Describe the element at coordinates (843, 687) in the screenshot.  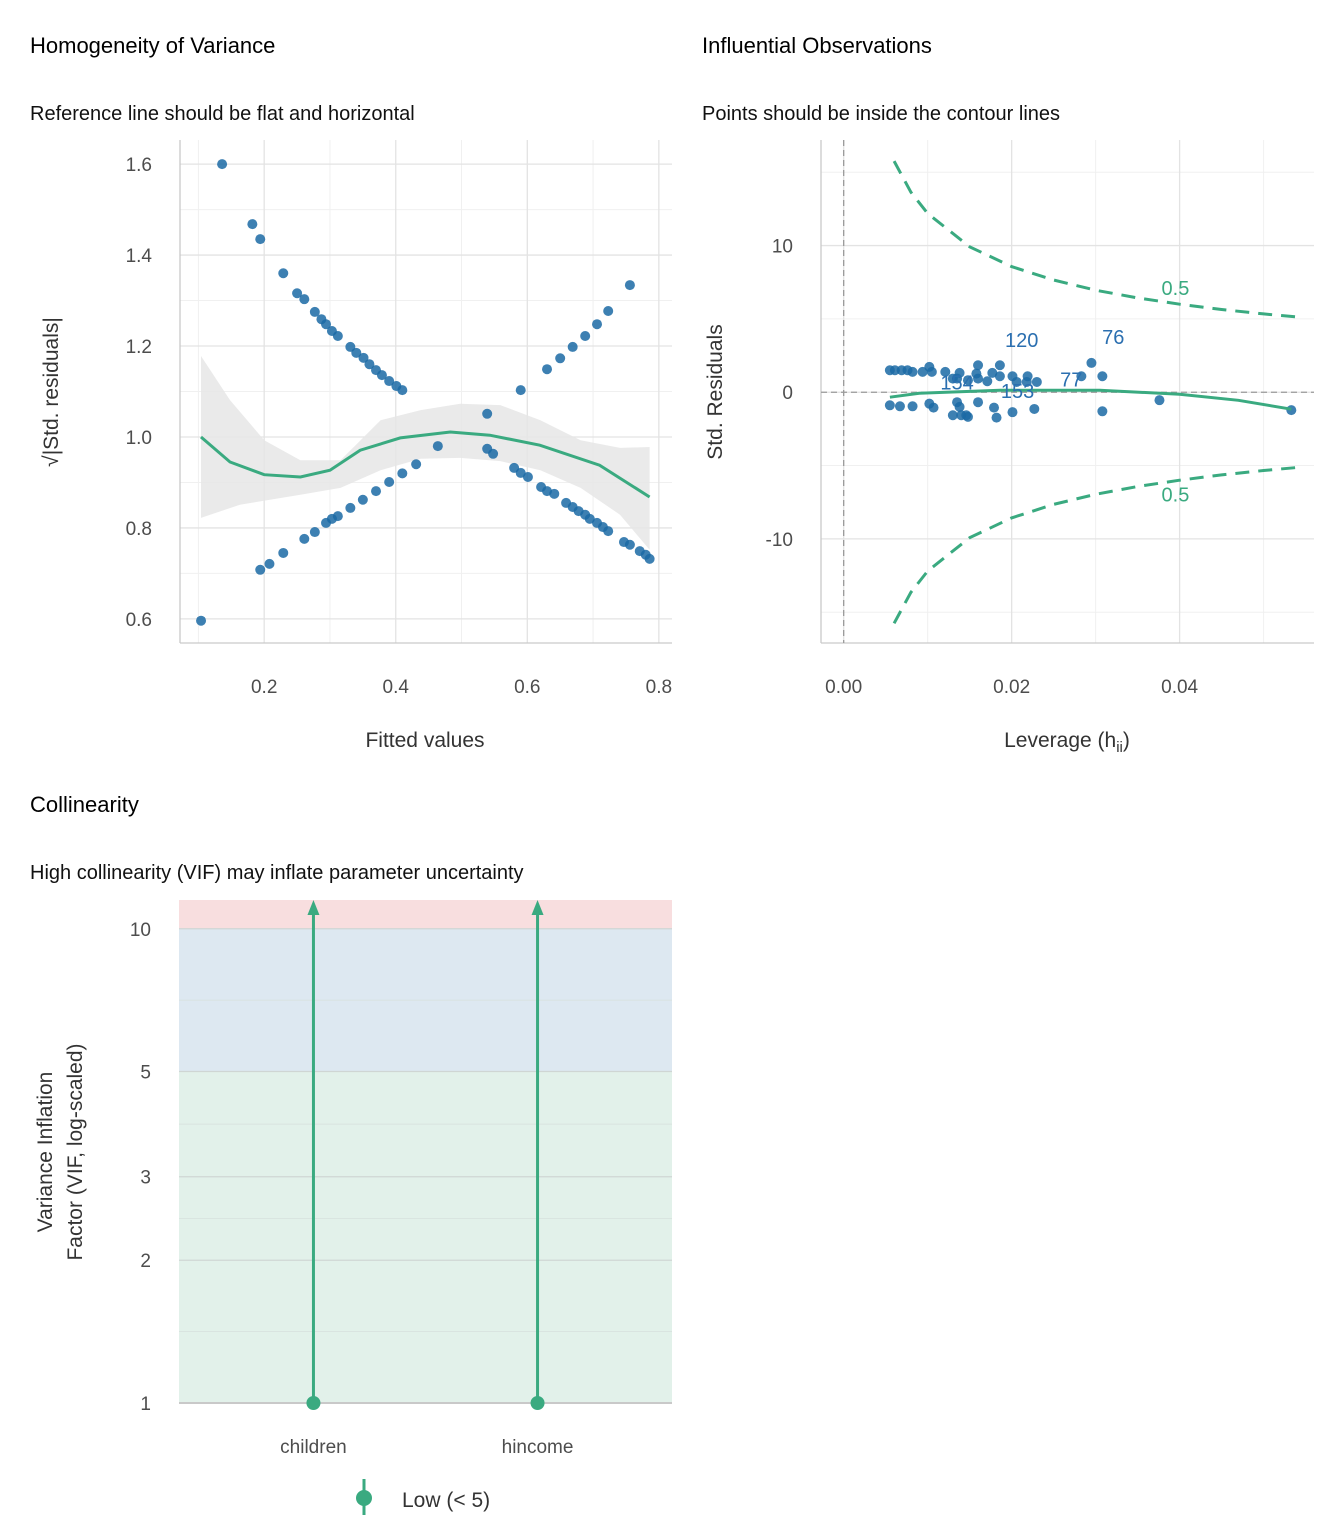
I see `x-tick-label: 0.00` at that location.